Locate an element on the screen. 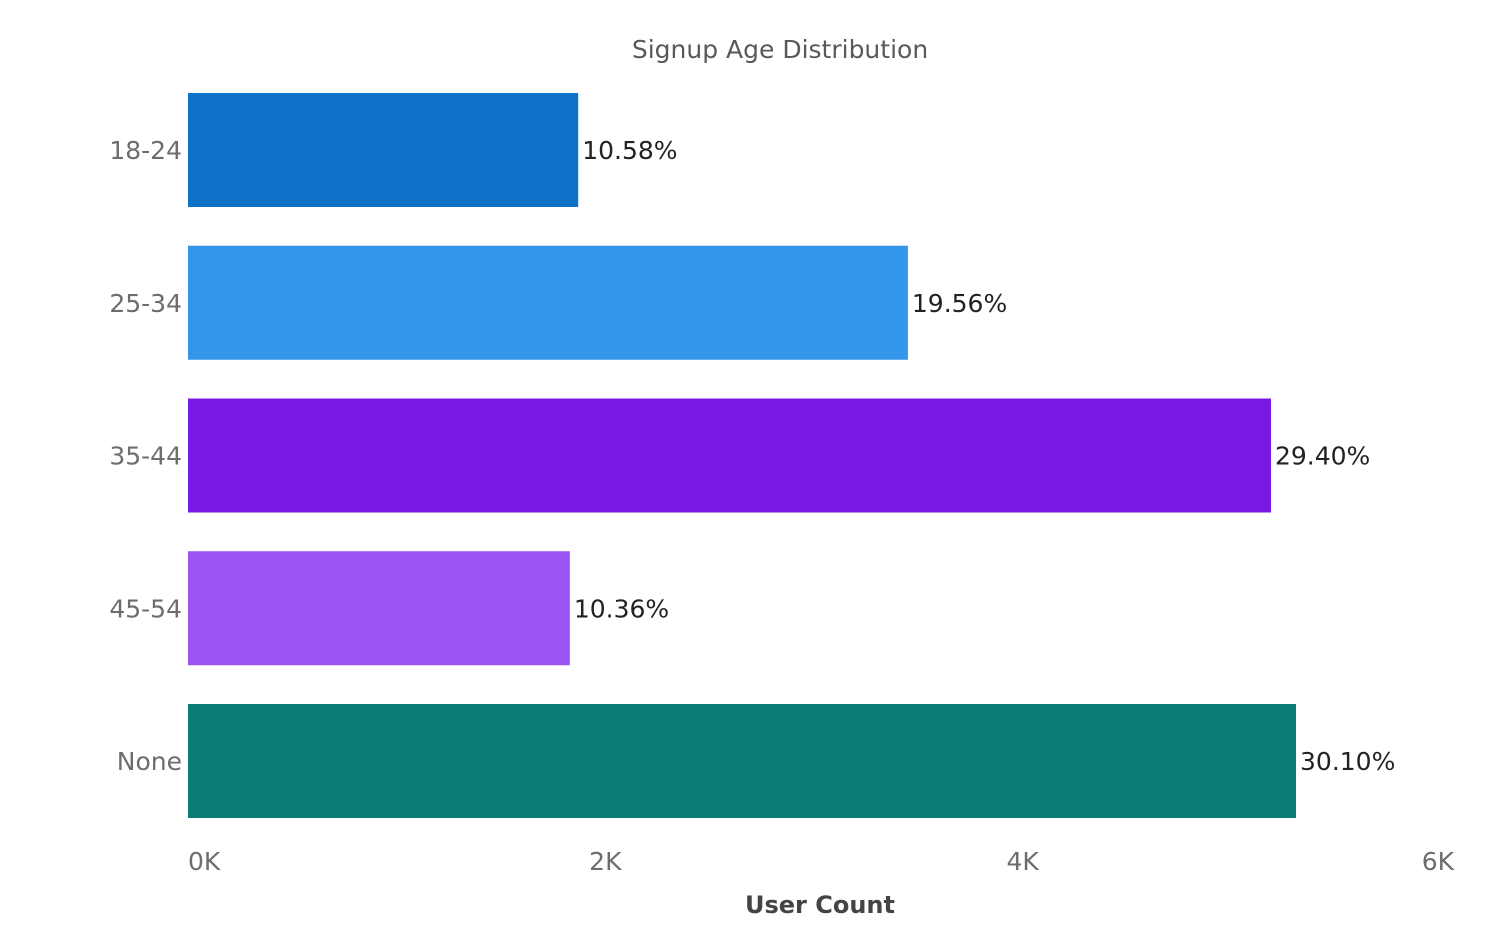 The width and height of the screenshot is (1504, 938). data-label-none: 30.10% is located at coordinates (1347, 761).